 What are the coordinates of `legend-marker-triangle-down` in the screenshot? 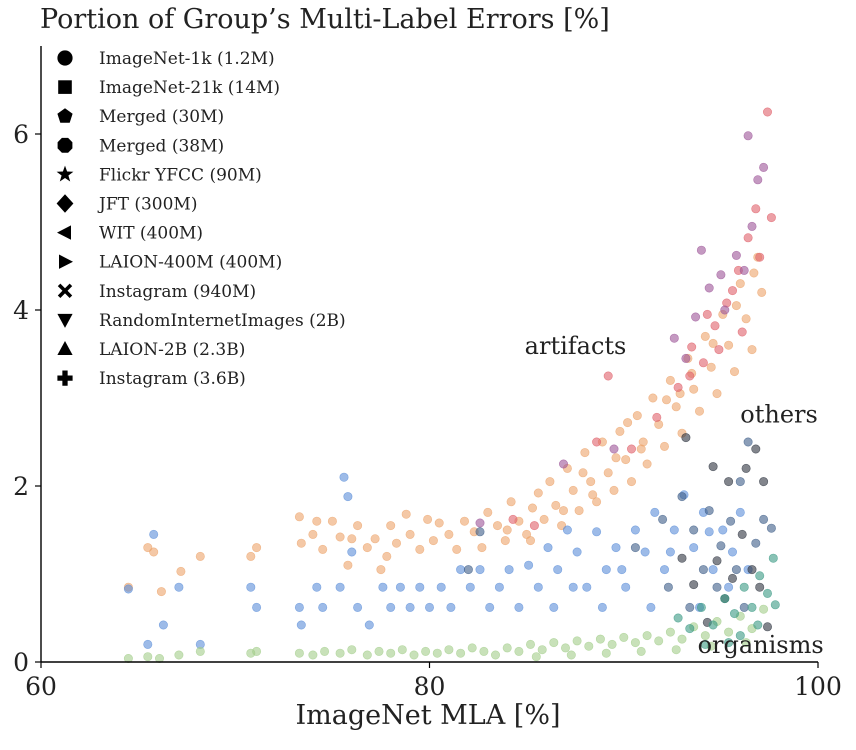 It's located at (65, 320).